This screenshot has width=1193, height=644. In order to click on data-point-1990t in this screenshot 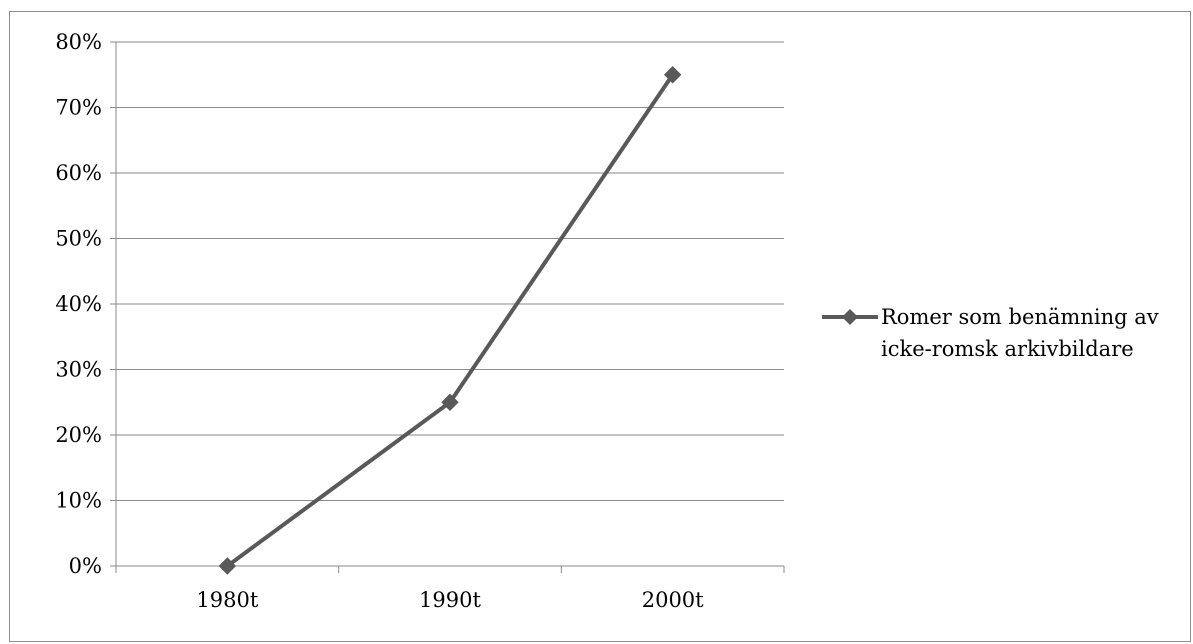, I will do `click(450, 402)`.